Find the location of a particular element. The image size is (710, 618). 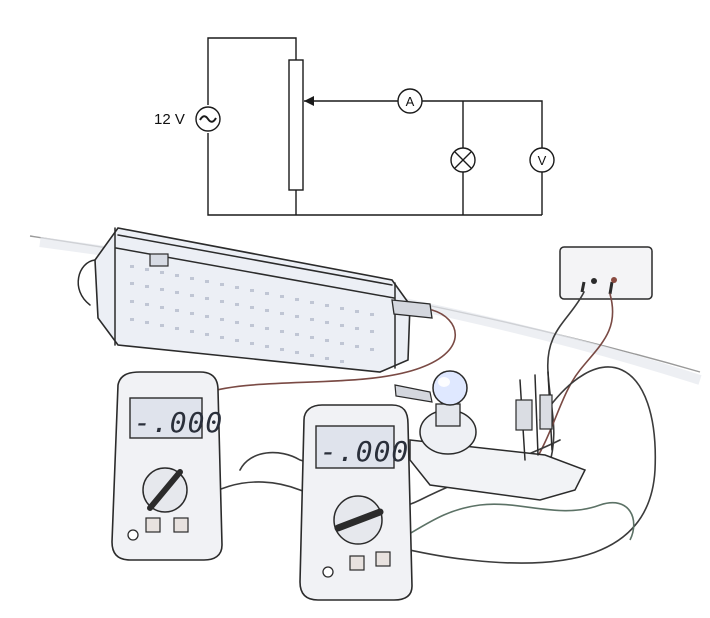

ammeter-symbol is located at coordinates (410, 101).